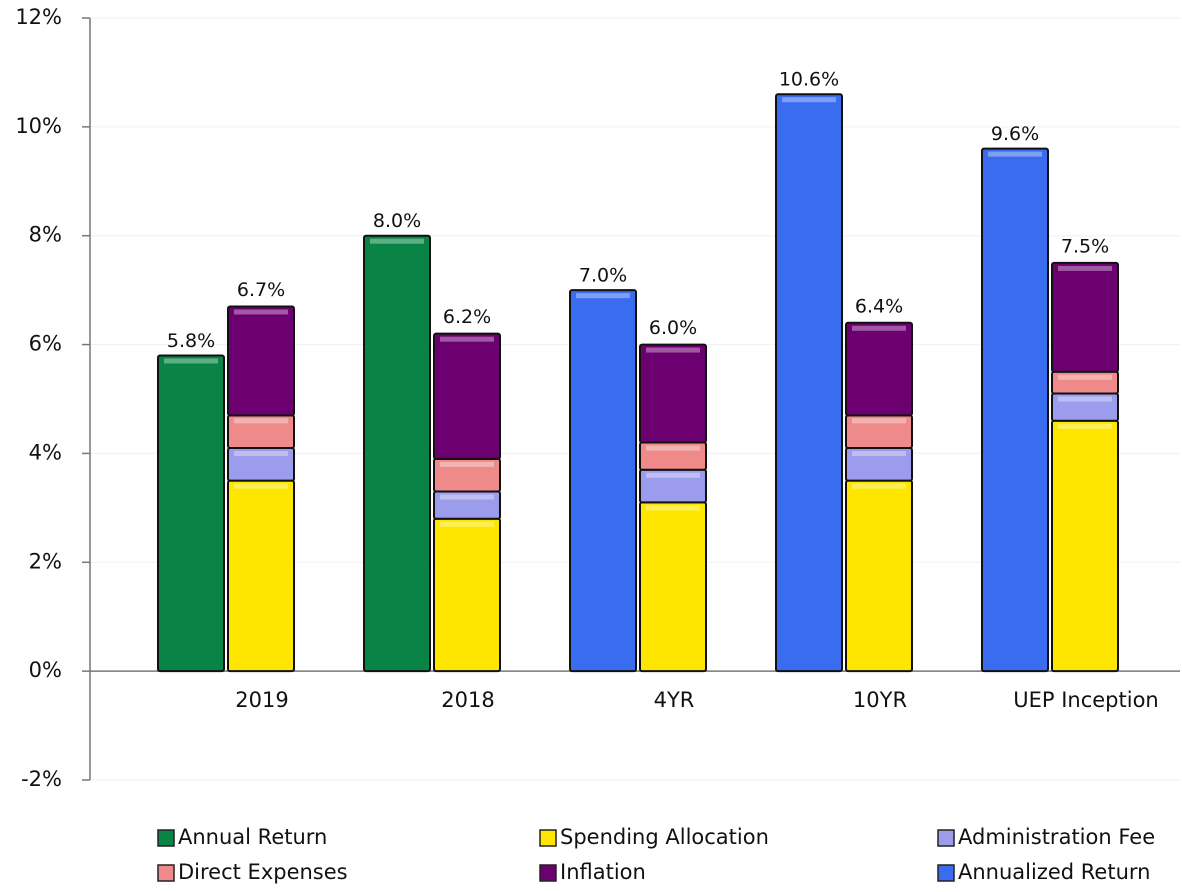 The image size is (1182, 892). I want to click on data-label: 8.0%, so click(397, 221).